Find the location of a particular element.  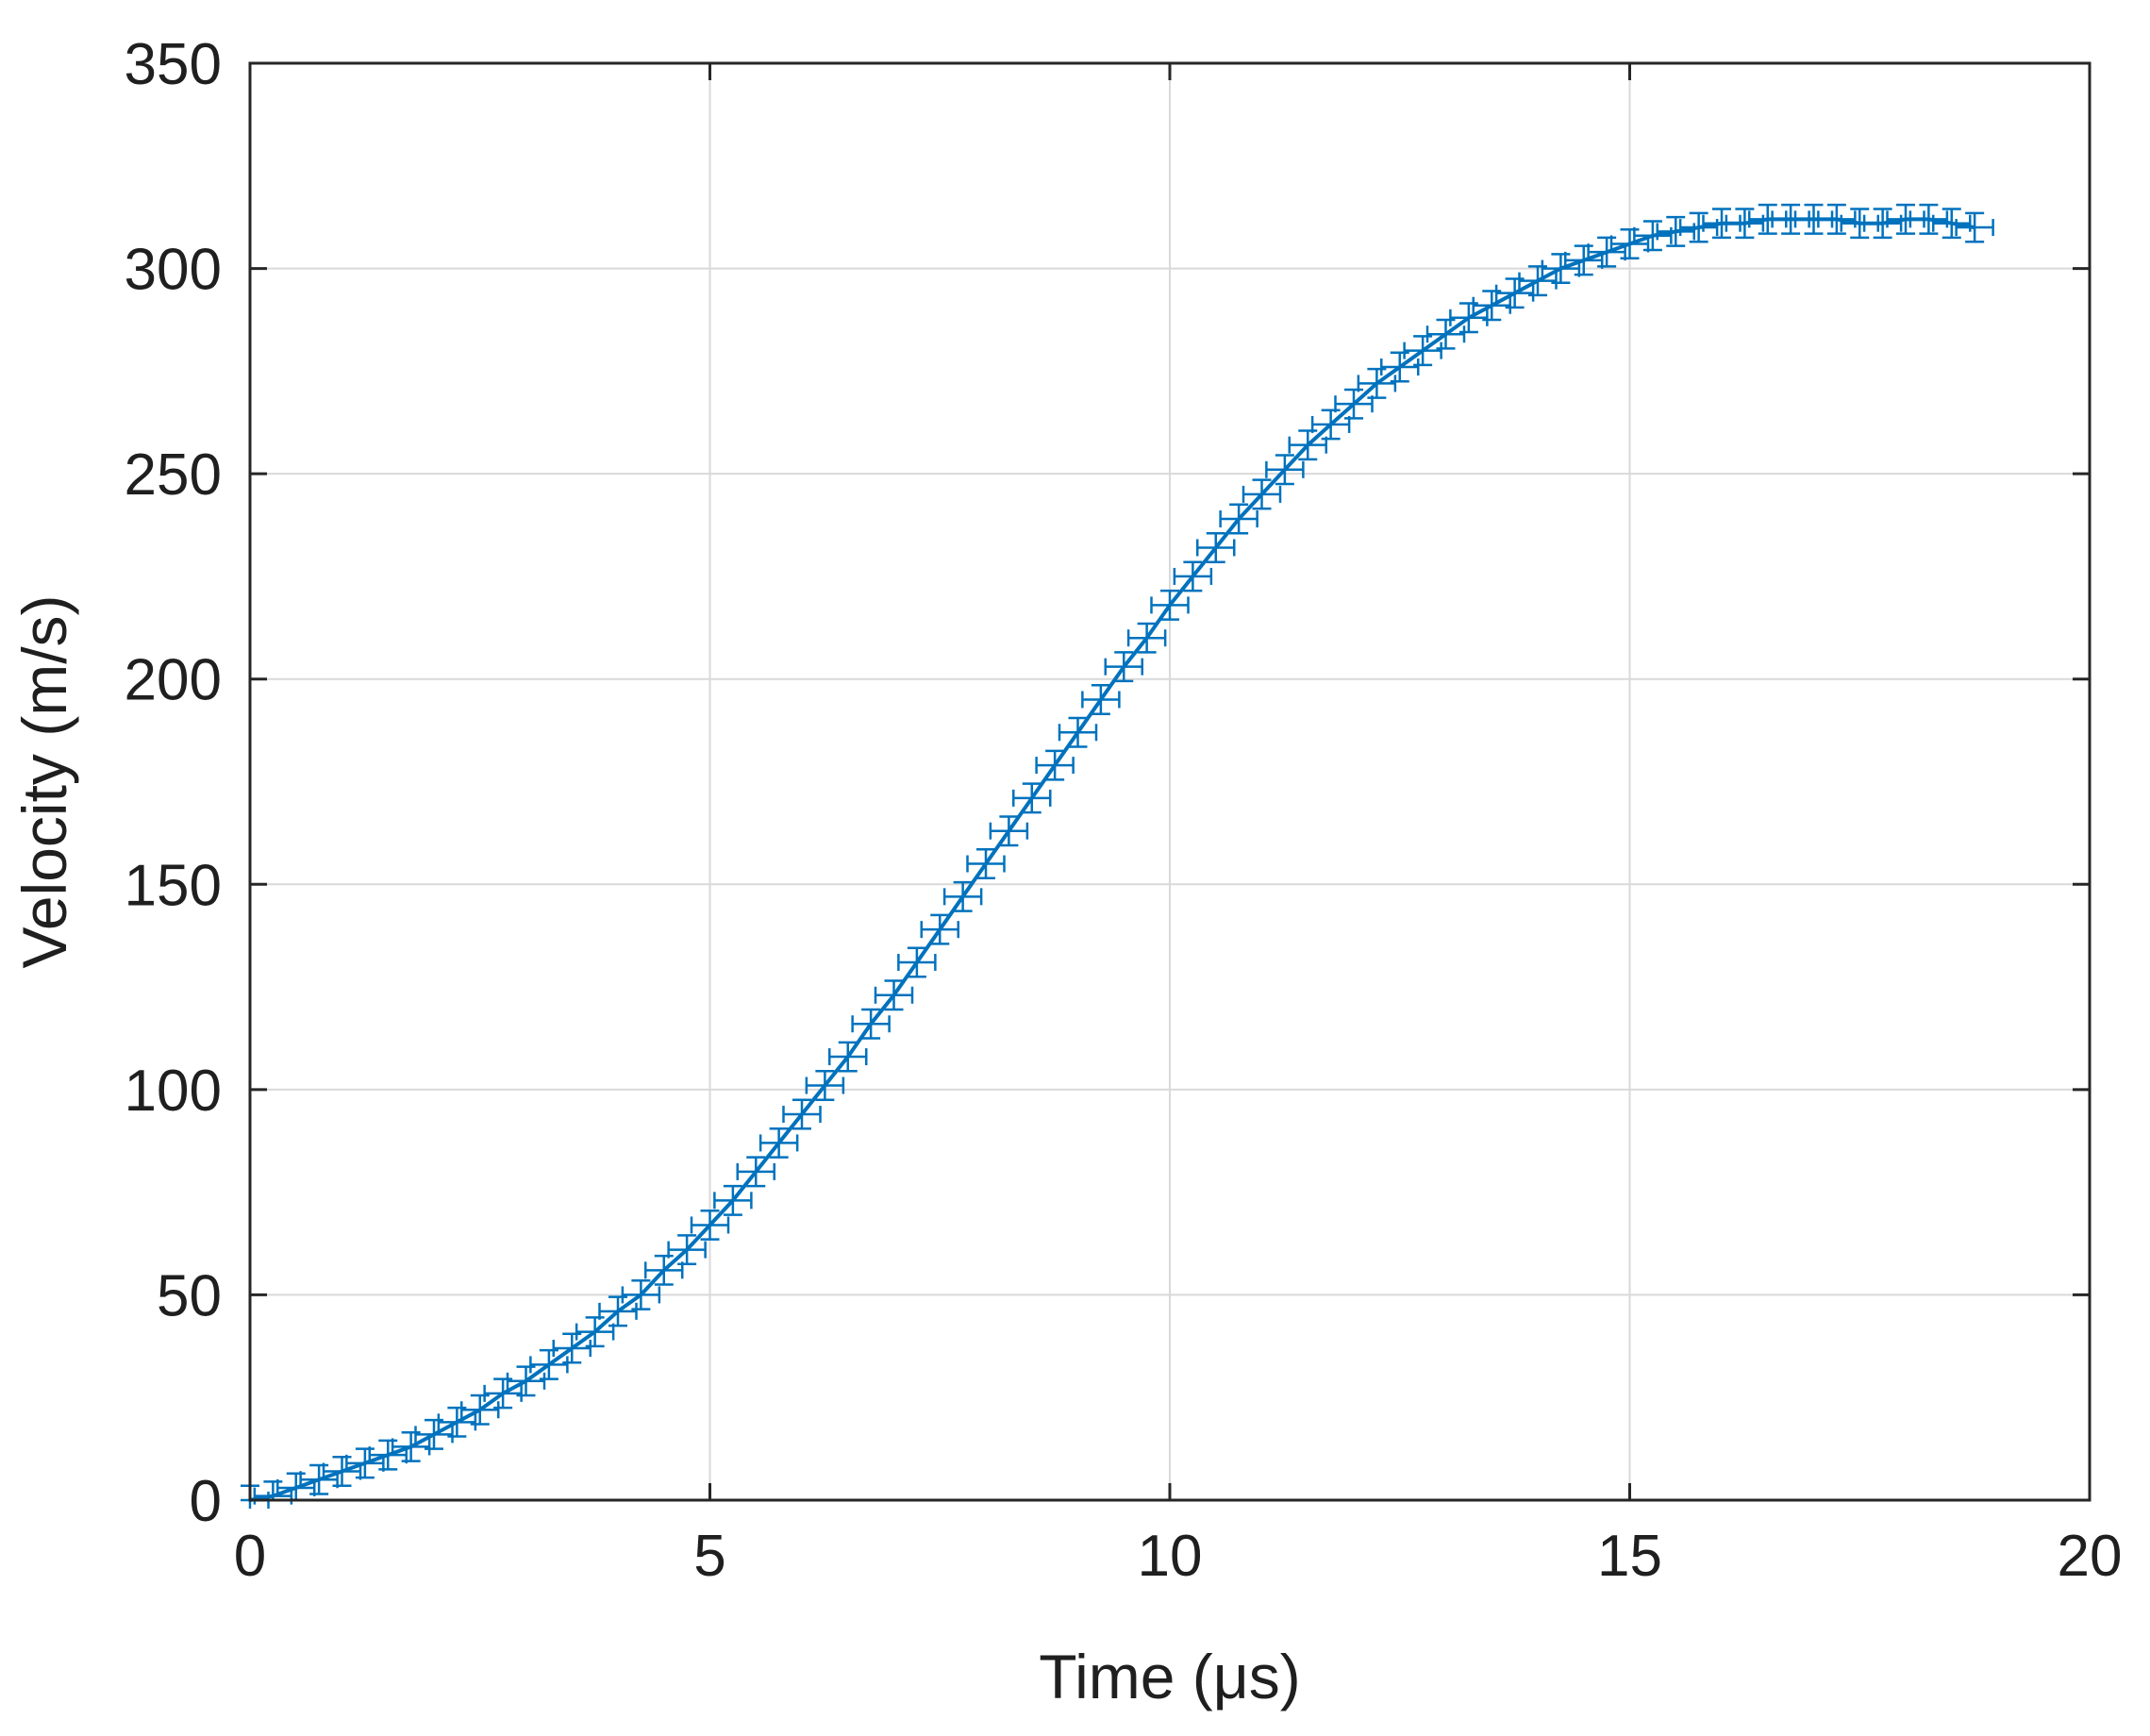

y-tick-label: 300 is located at coordinates (173, 270).